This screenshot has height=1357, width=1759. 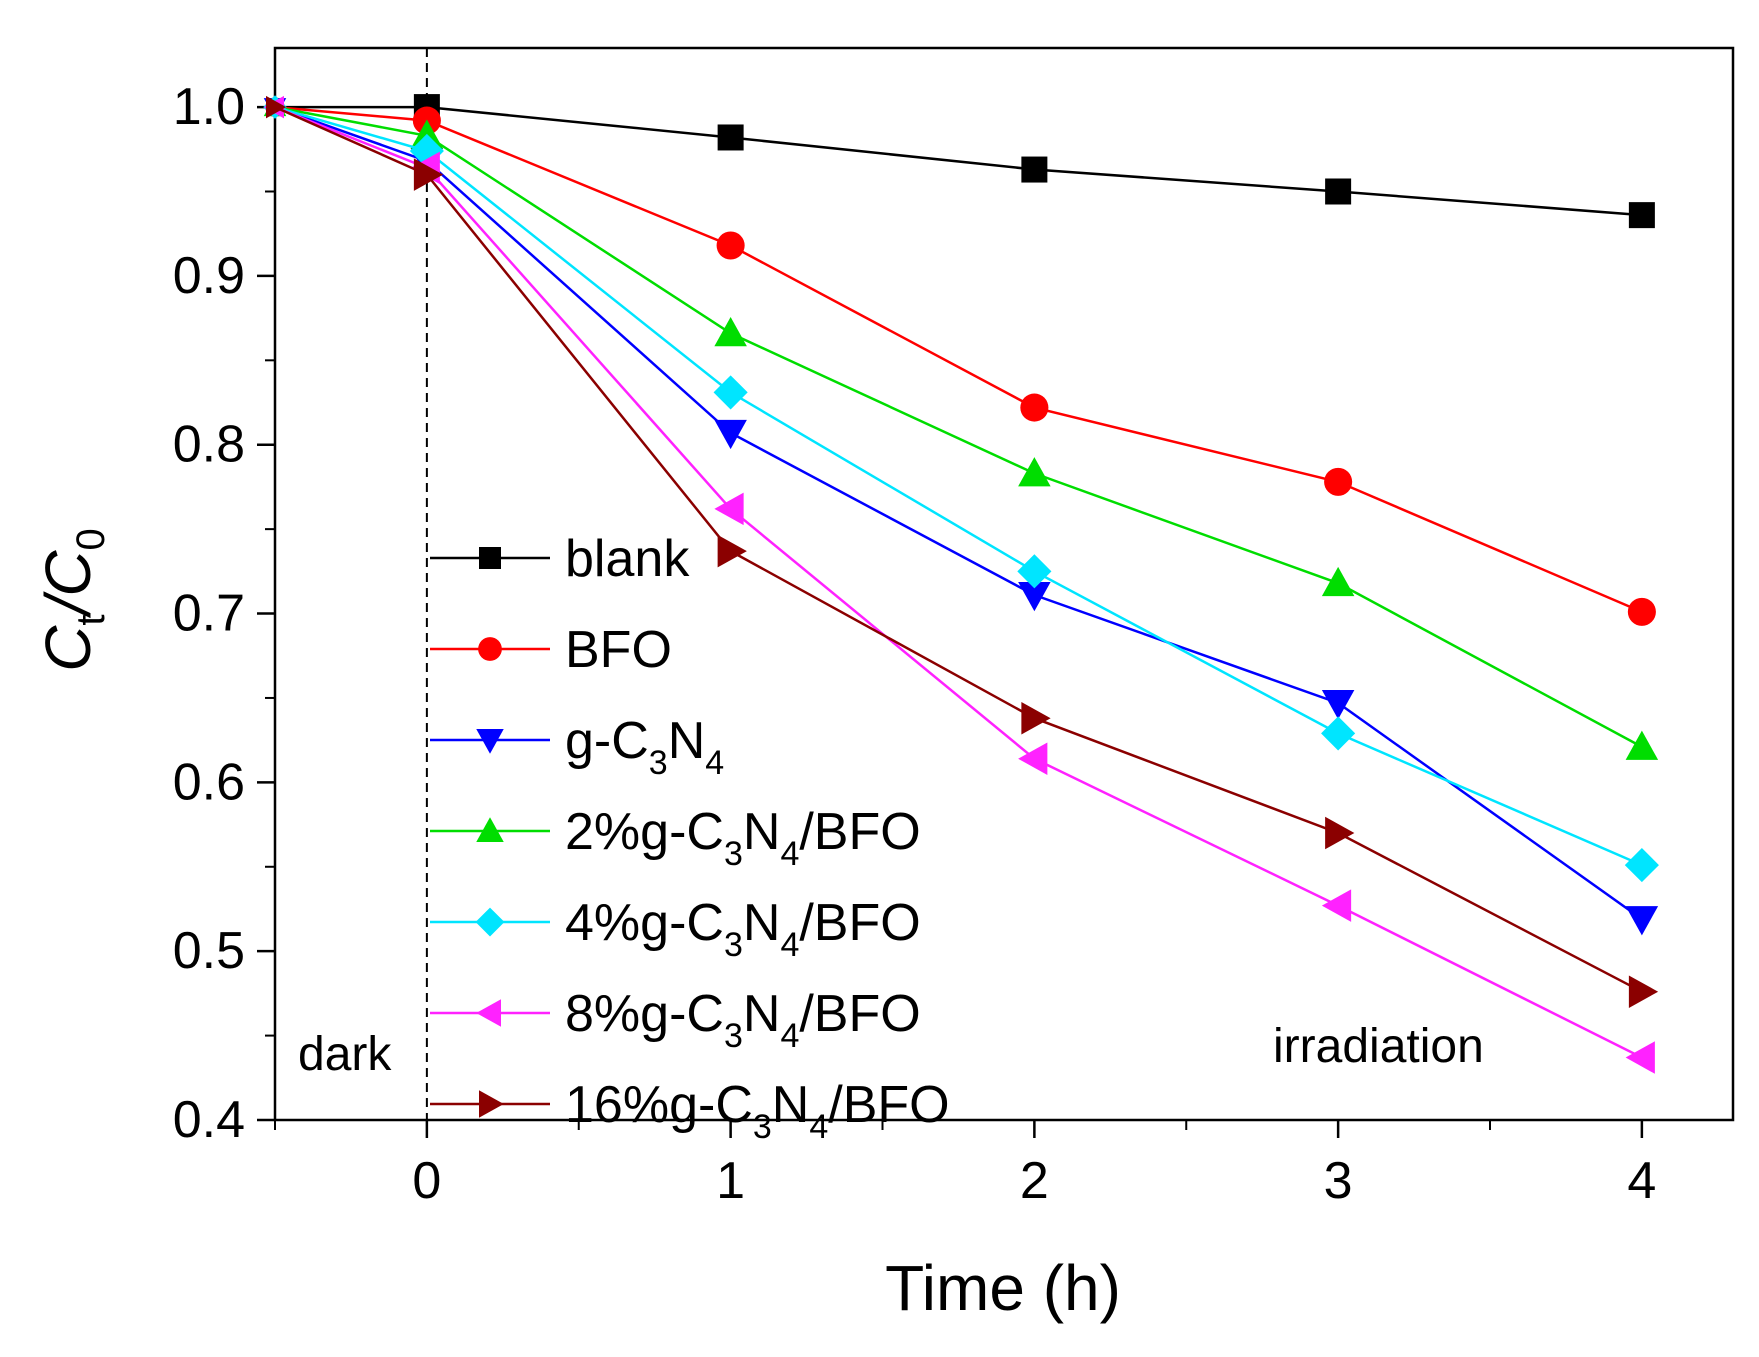 I want to click on legend-label: BFO, so click(x=618, y=650).